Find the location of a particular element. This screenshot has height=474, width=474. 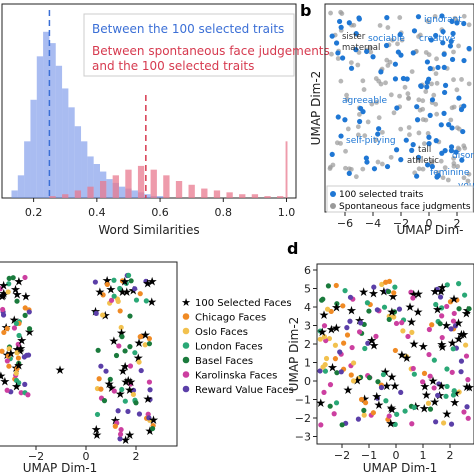

legend-selected-label: 100 selected traits is located at coordinates (381, 195).